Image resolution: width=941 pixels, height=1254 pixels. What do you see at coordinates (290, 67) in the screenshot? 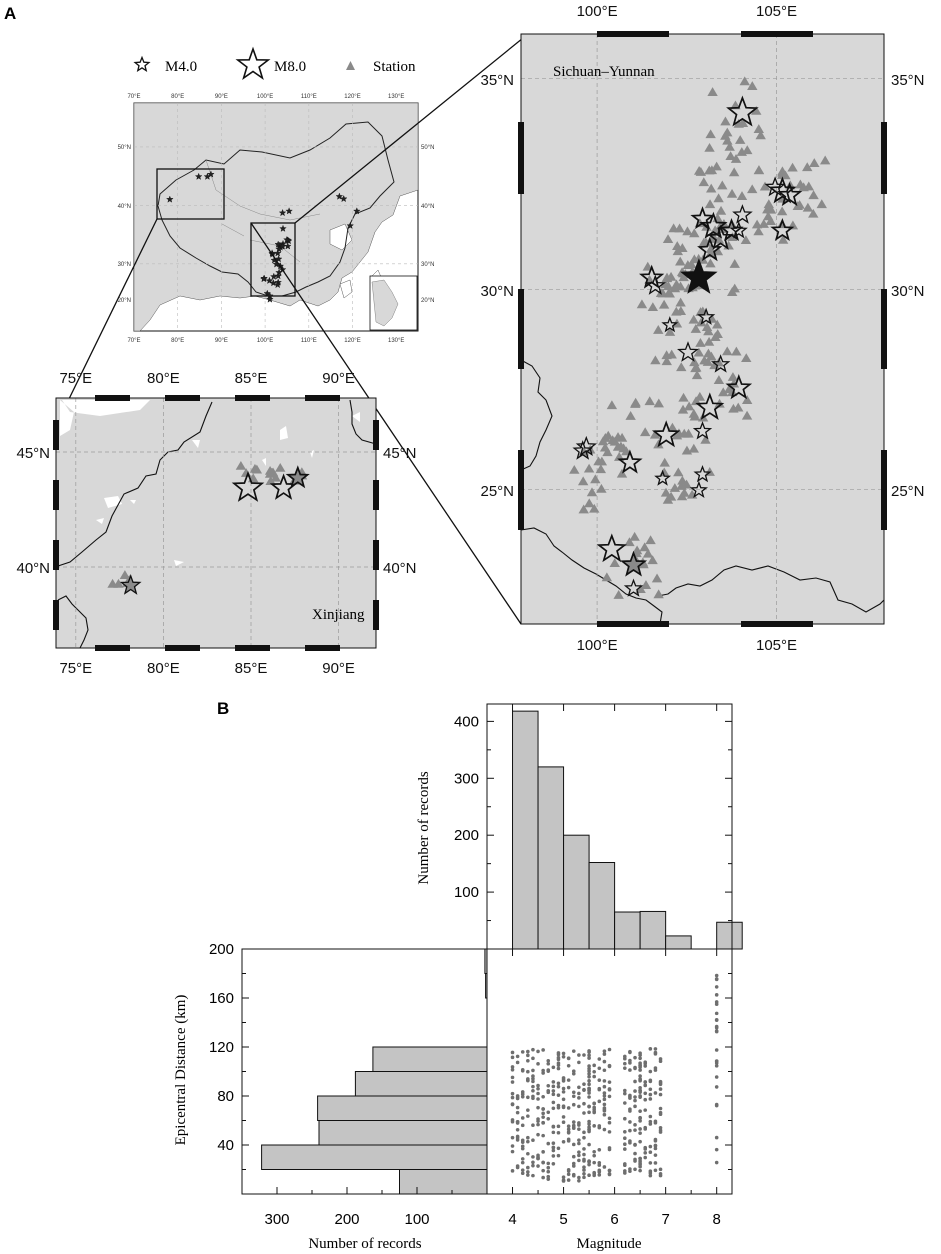
I see `legend-large-star-label: M8.0` at bounding box center [290, 67].